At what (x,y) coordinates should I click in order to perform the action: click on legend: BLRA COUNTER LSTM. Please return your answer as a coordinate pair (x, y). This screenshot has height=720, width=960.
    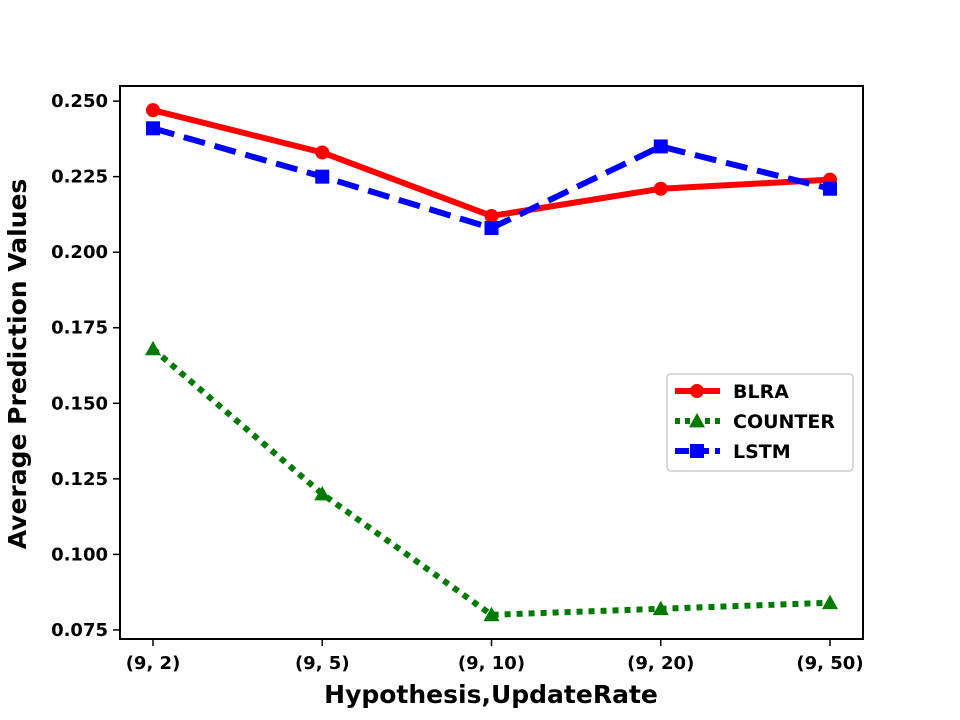
    Looking at the image, I should click on (760, 422).